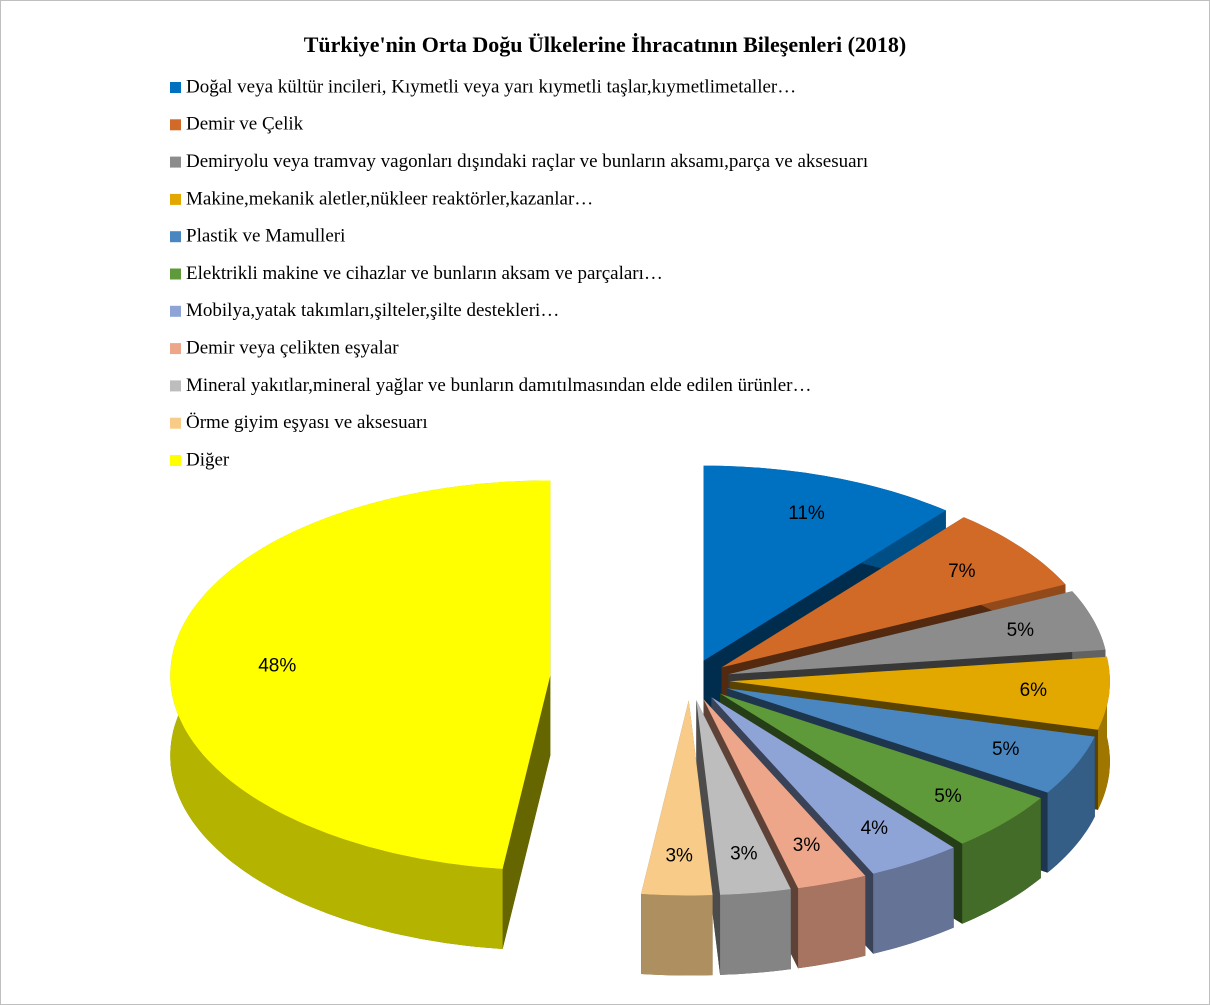 The width and height of the screenshot is (1210, 1005). What do you see at coordinates (245, 124) in the screenshot?
I see `legend-label: Demir ve Çelik` at bounding box center [245, 124].